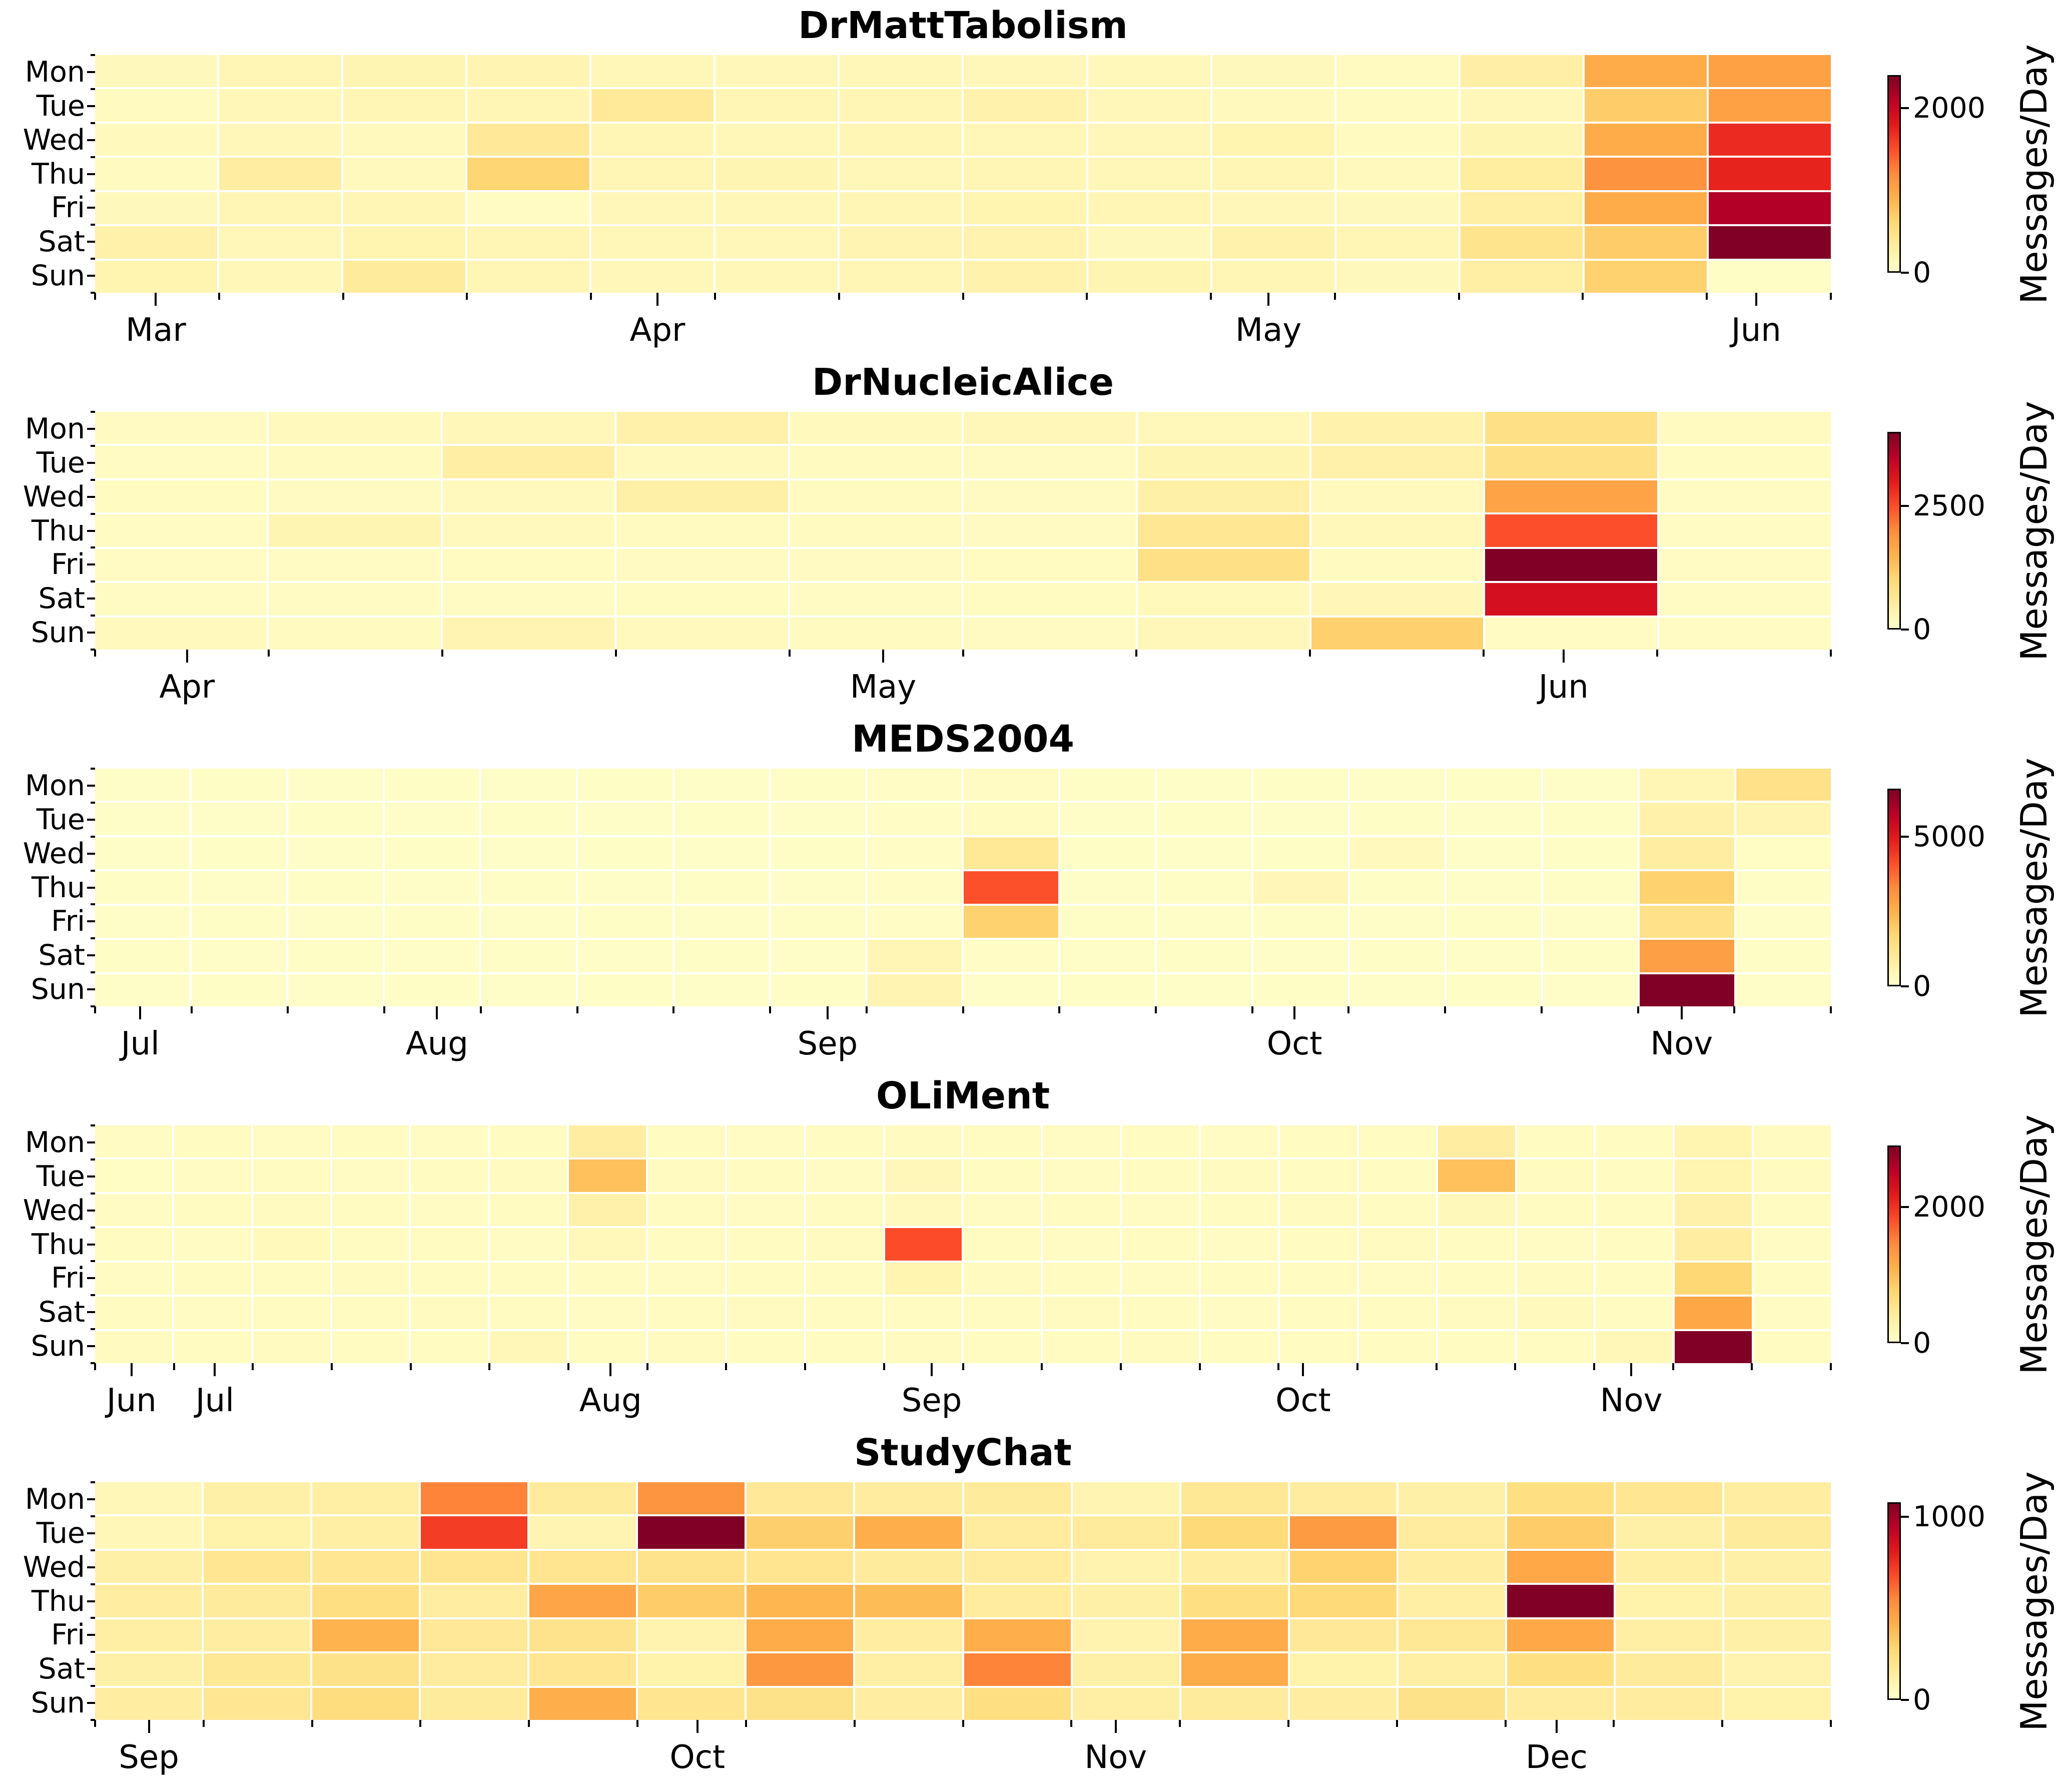 Image resolution: width=2072 pixels, height=1784 pixels. Describe the element at coordinates (931, 1400) in the screenshot. I see `x-tick-label: Sep` at that location.